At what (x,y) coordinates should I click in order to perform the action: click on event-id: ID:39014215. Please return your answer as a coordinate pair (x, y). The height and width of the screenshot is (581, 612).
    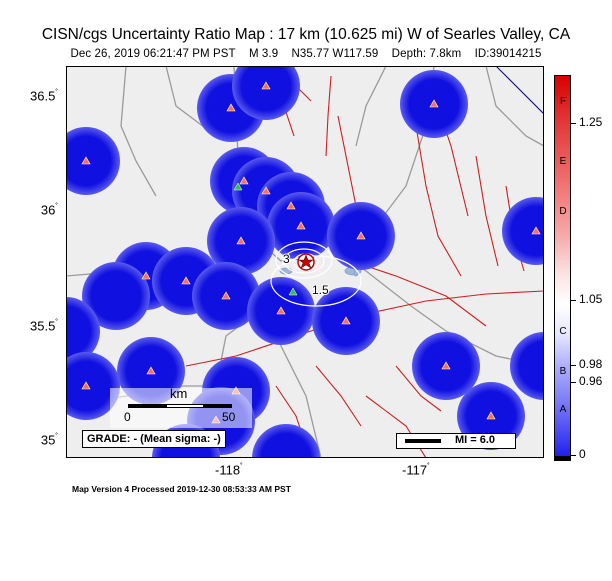
    Looking at the image, I should click on (508, 54).